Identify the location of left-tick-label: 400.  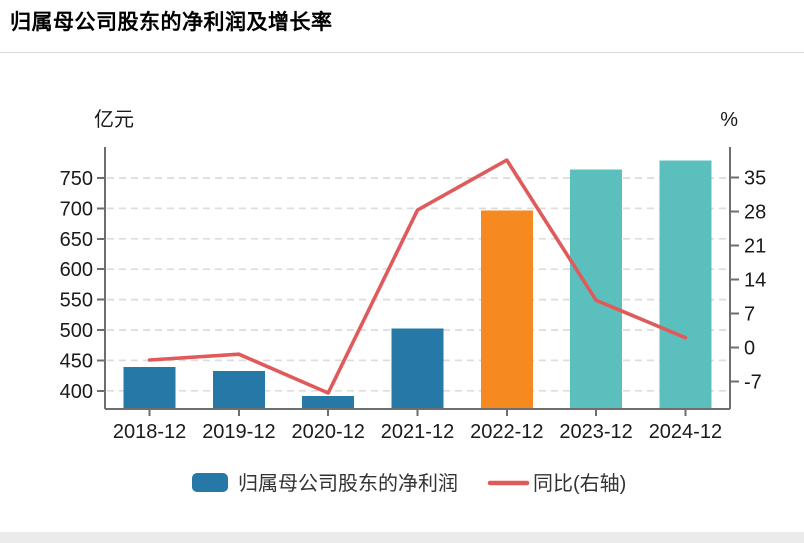
(76, 392).